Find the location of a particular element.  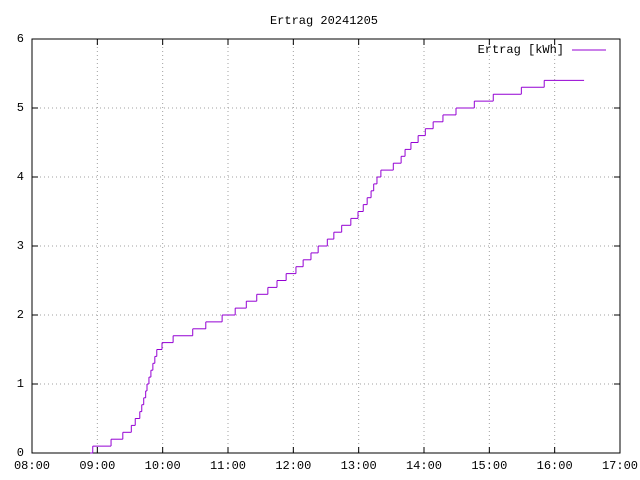

x-tick-label: 16:00 is located at coordinates (555, 466).